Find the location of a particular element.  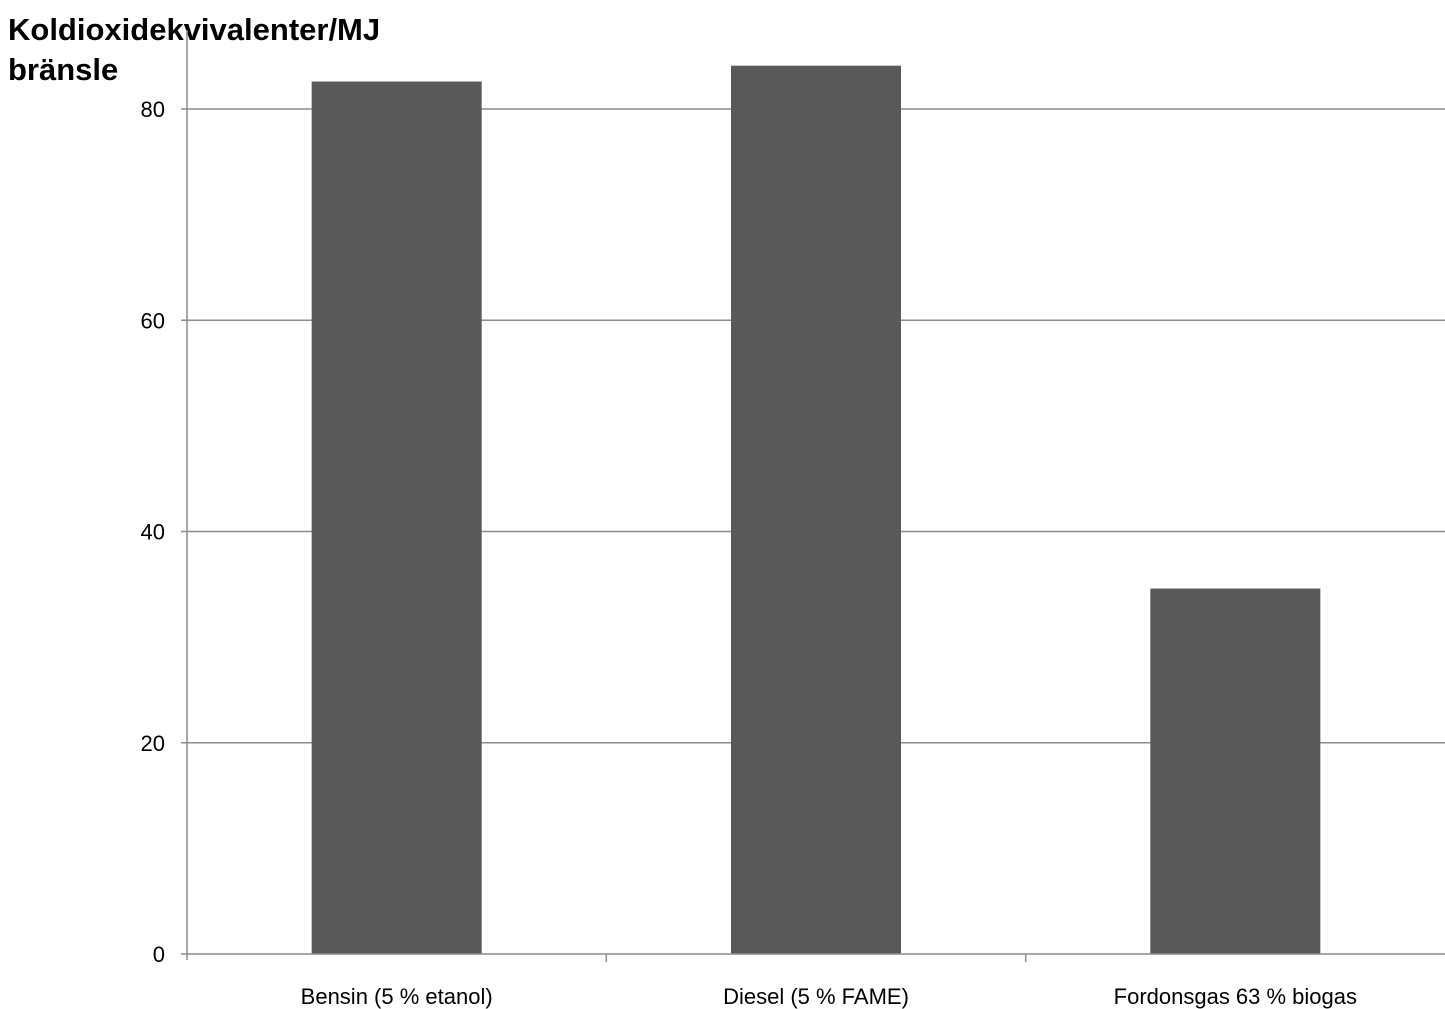

y-tick-label: 20 is located at coordinates (153, 743).